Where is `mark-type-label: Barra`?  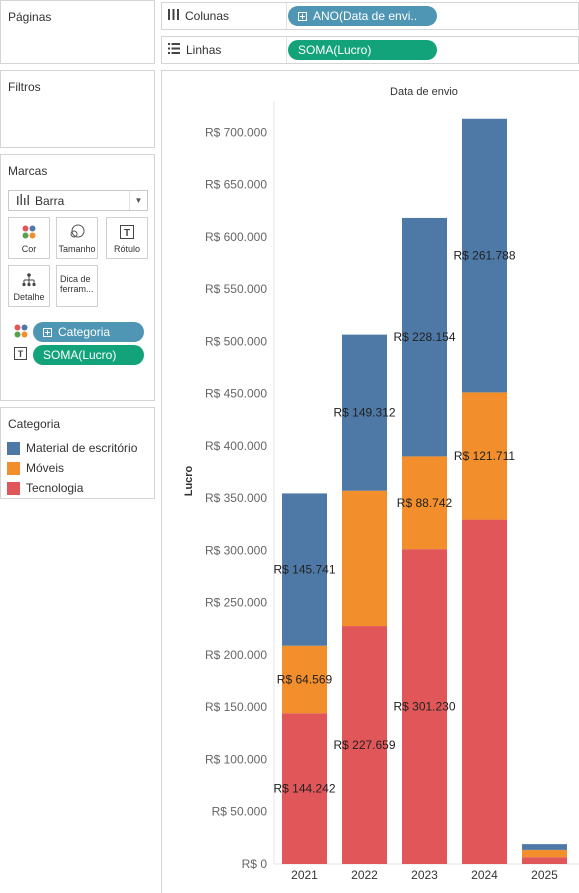
mark-type-label: Barra is located at coordinates (50, 200).